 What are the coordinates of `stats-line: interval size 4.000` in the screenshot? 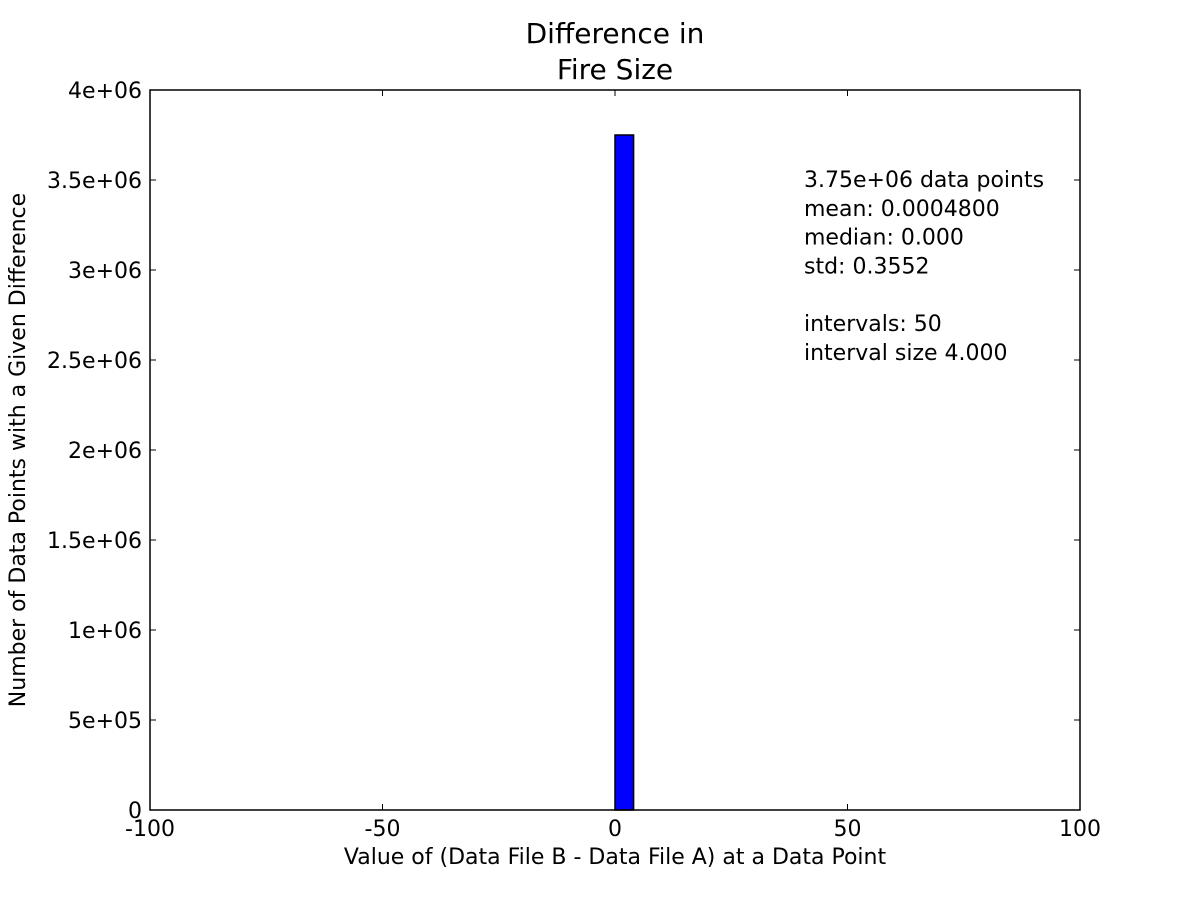 It's located at (906, 353).